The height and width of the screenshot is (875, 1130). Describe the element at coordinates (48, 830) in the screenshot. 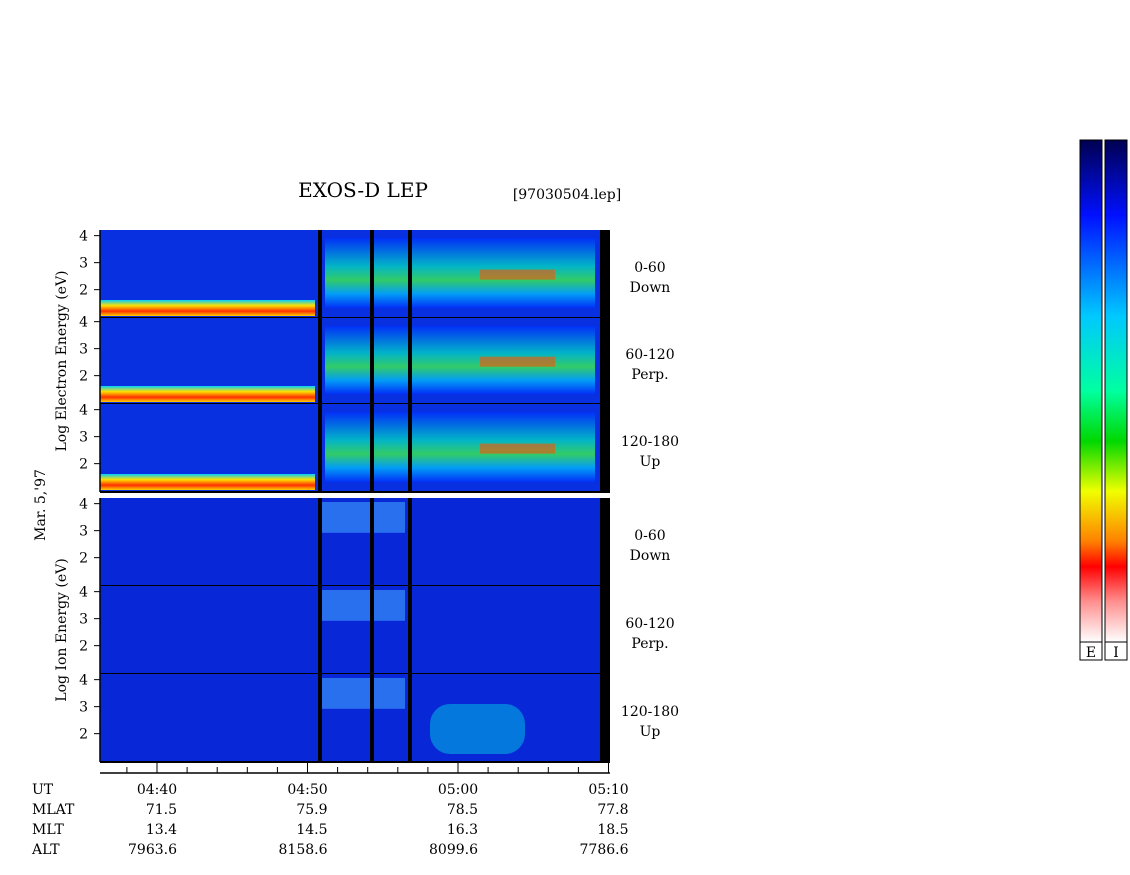

I see `row-name: MLT` at that location.